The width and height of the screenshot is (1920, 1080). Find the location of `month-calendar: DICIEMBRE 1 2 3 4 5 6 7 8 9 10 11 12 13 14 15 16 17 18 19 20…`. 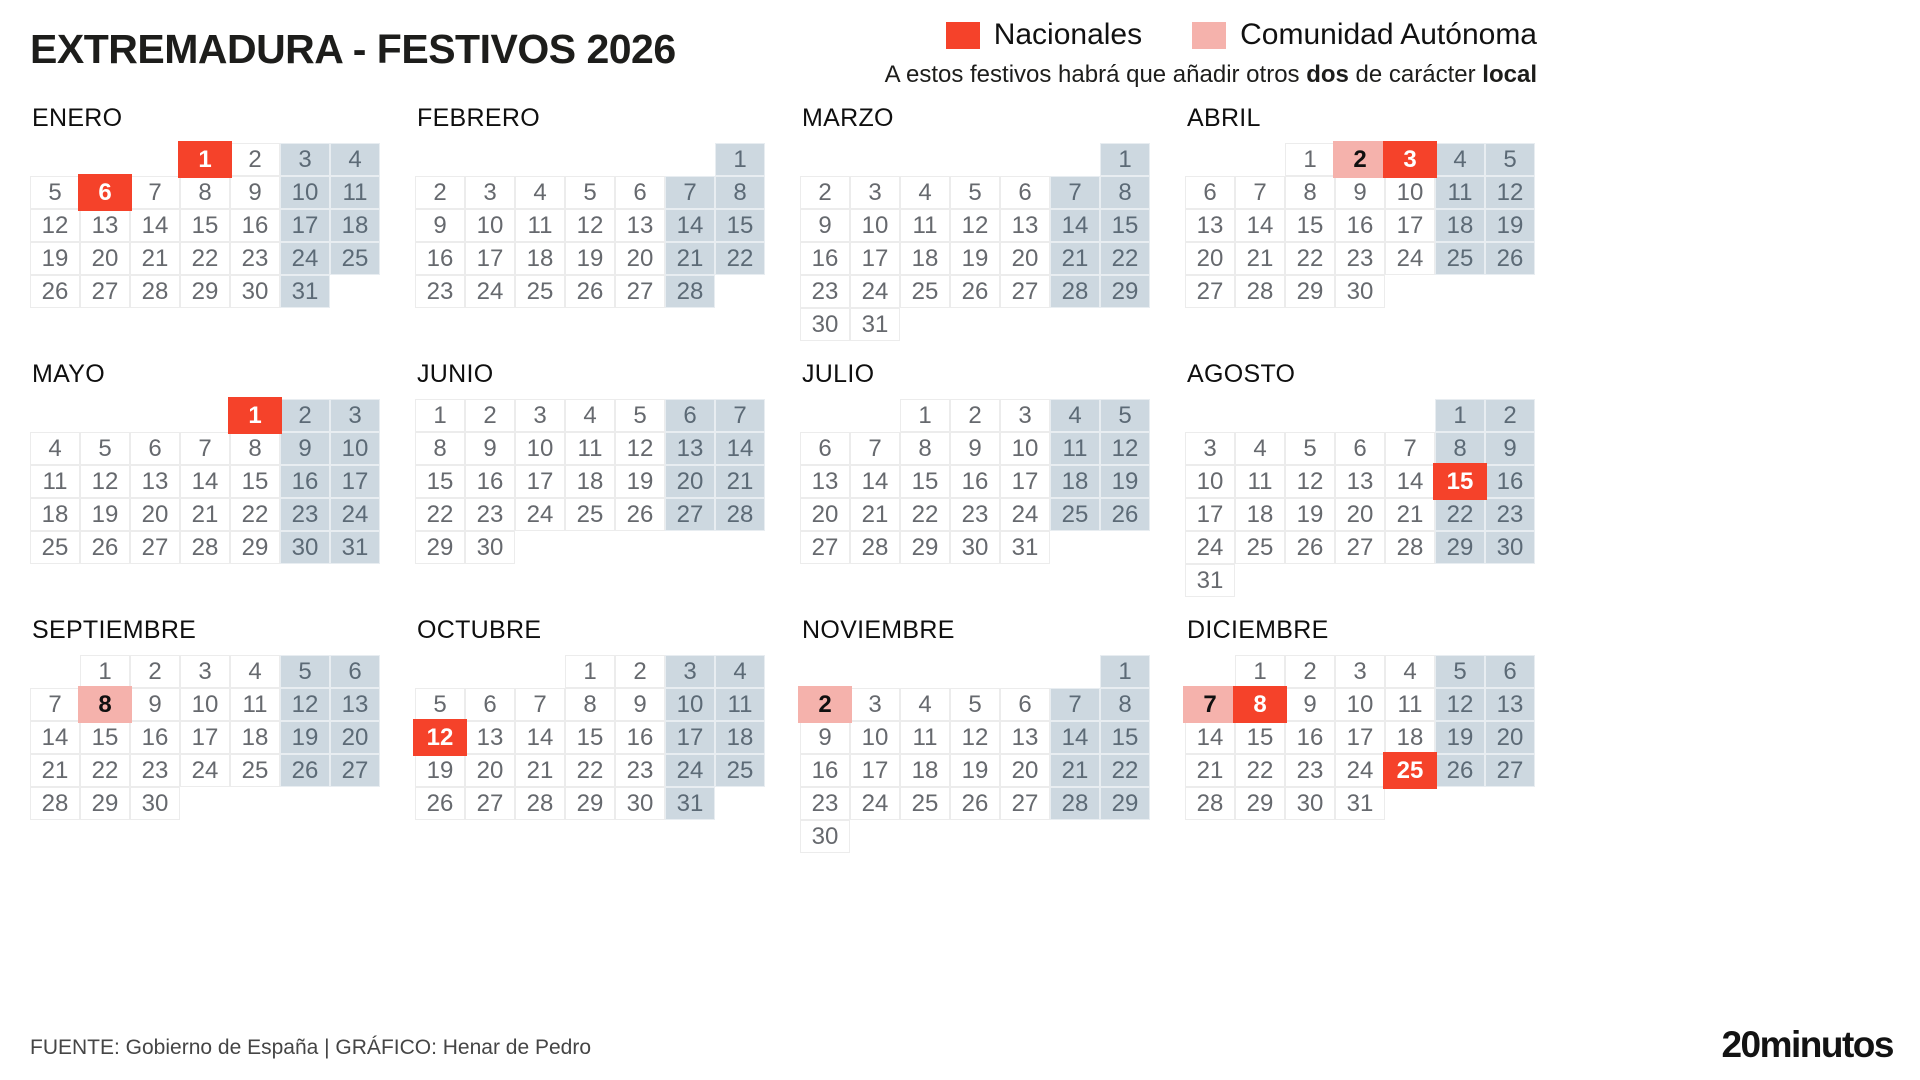

month-calendar: DICIEMBRE 1 2 3 4 5 6 7 8 9 10 11 12 13 14 15 16 17 18 19 20… is located at coordinates (1360, 744).